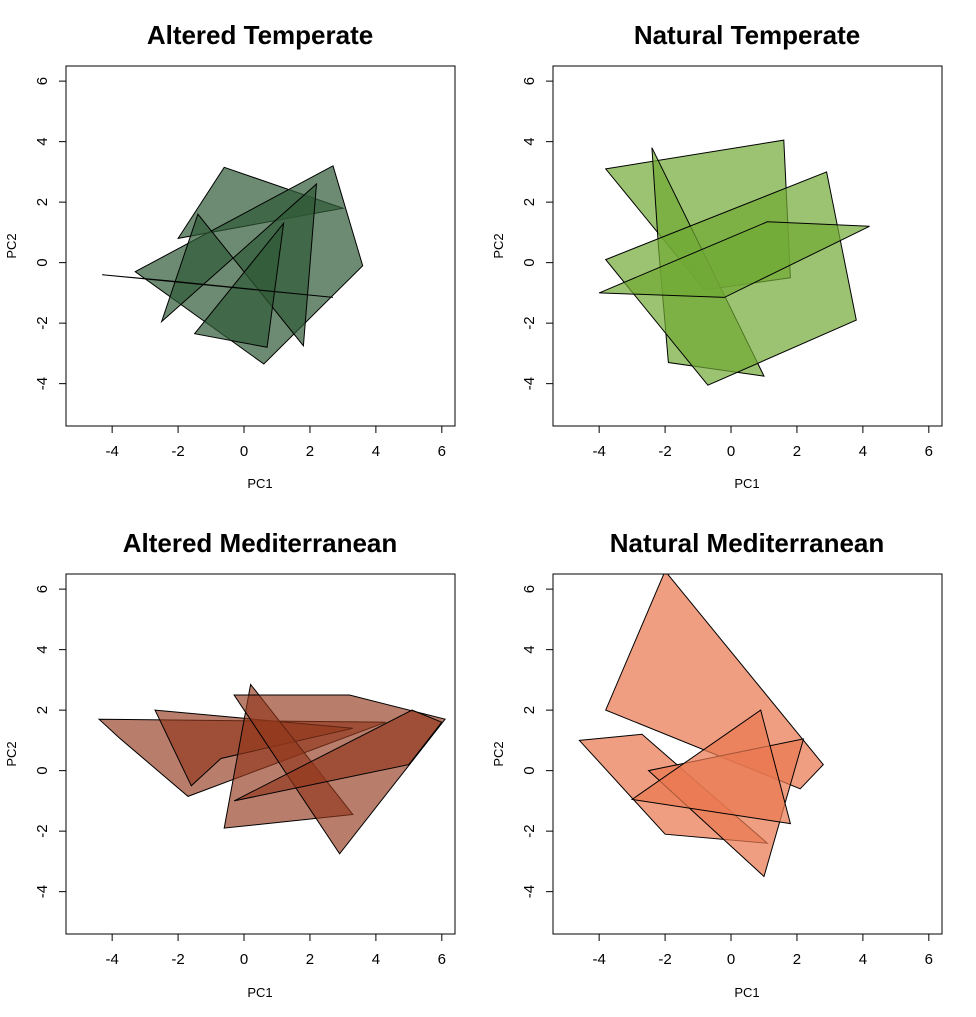 This screenshot has width=976, height=1017. Describe the element at coordinates (747, 543) in the screenshot. I see `panel-title: Natural Mediterranean` at that location.